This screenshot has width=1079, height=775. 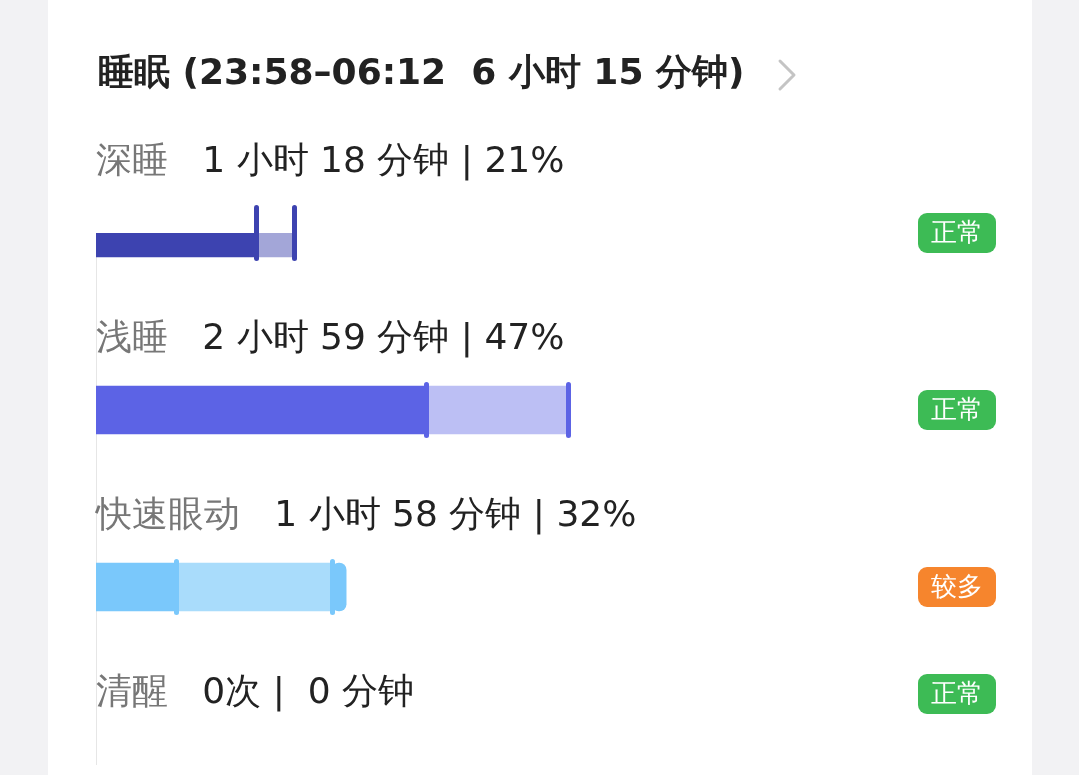 What do you see at coordinates (421, 72) in the screenshot?
I see `chart-title: 睡眠 (23:58–06:12 6 小时 15 分钟)` at bounding box center [421, 72].